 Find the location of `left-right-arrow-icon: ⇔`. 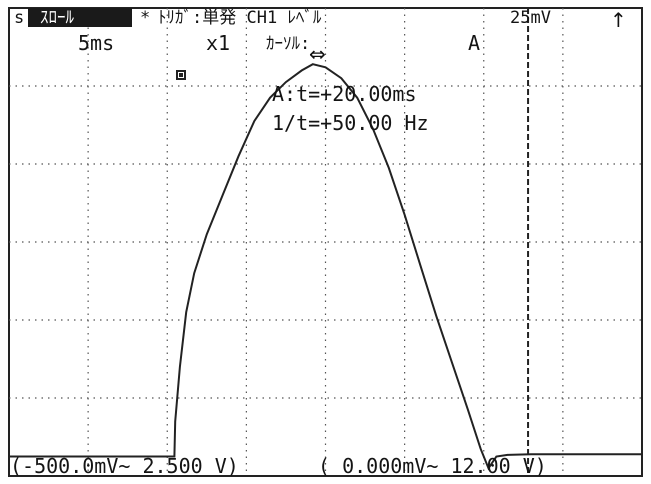

left-right-arrow-icon: ⇔ is located at coordinates (317, 54).